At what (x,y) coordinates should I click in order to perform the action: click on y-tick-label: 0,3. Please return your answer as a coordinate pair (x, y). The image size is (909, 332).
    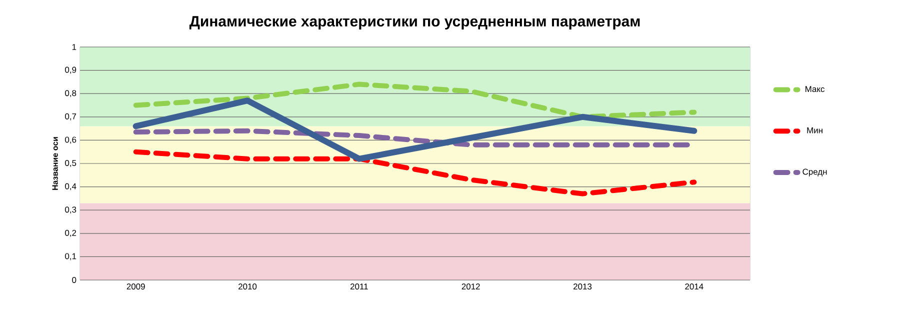
    Looking at the image, I should click on (70, 210).